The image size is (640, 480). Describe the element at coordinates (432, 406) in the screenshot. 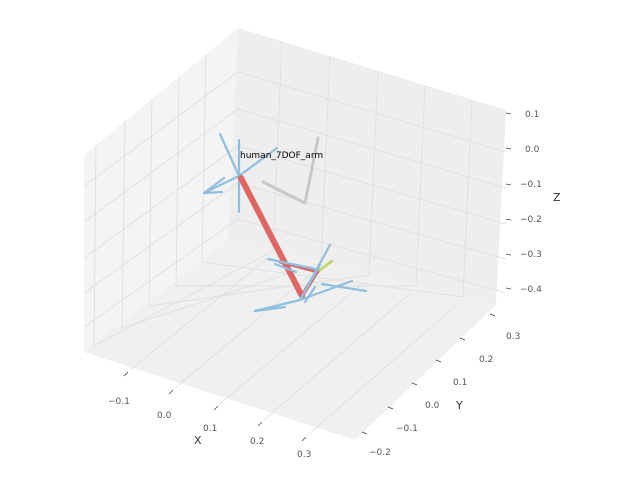

I see `y-tick-label: 0.0` at that location.